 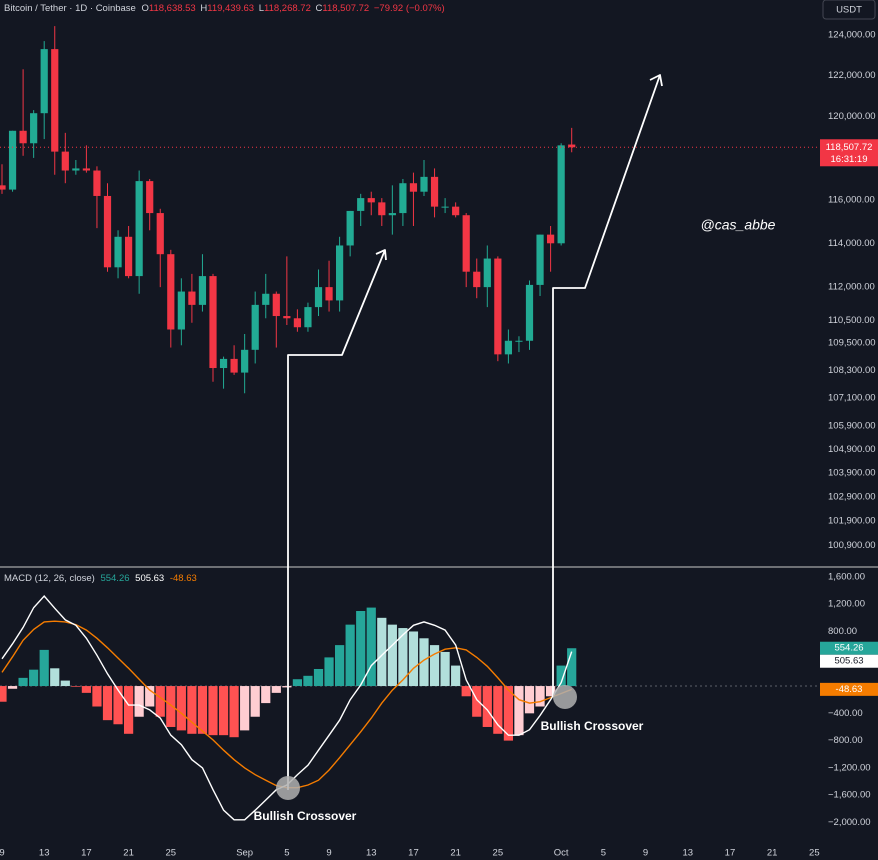 What do you see at coordinates (852, 116) in the screenshot?
I see `y-tick-label: 120,000.00` at bounding box center [852, 116].